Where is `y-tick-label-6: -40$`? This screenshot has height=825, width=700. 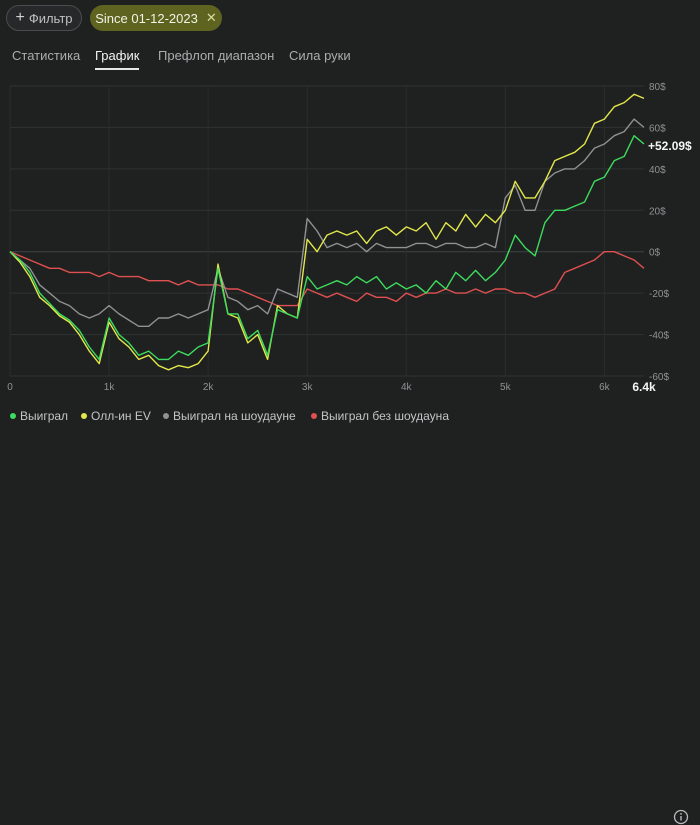 y-tick-label-6: -40$ is located at coordinates (659, 336).